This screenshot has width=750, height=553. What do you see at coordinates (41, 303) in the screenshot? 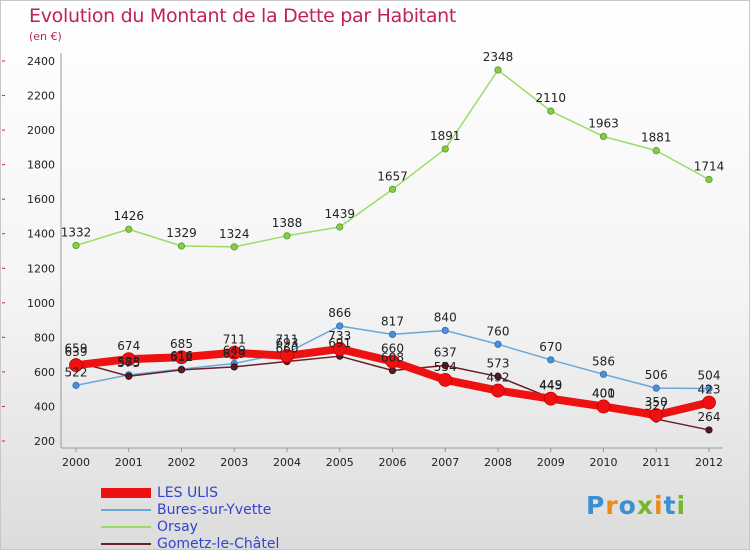
I see `y-tick-label: 1000` at bounding box center [41, 303].